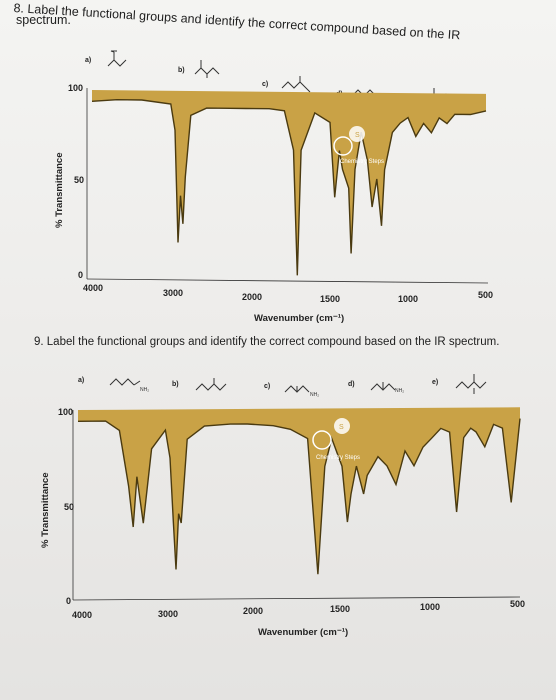 This screenshot has width=556, height=700. What do you see at coordinates (267, 386) in the screenshot?
I see `q9-option-c-label: c)` at bounding box center [267, 386].